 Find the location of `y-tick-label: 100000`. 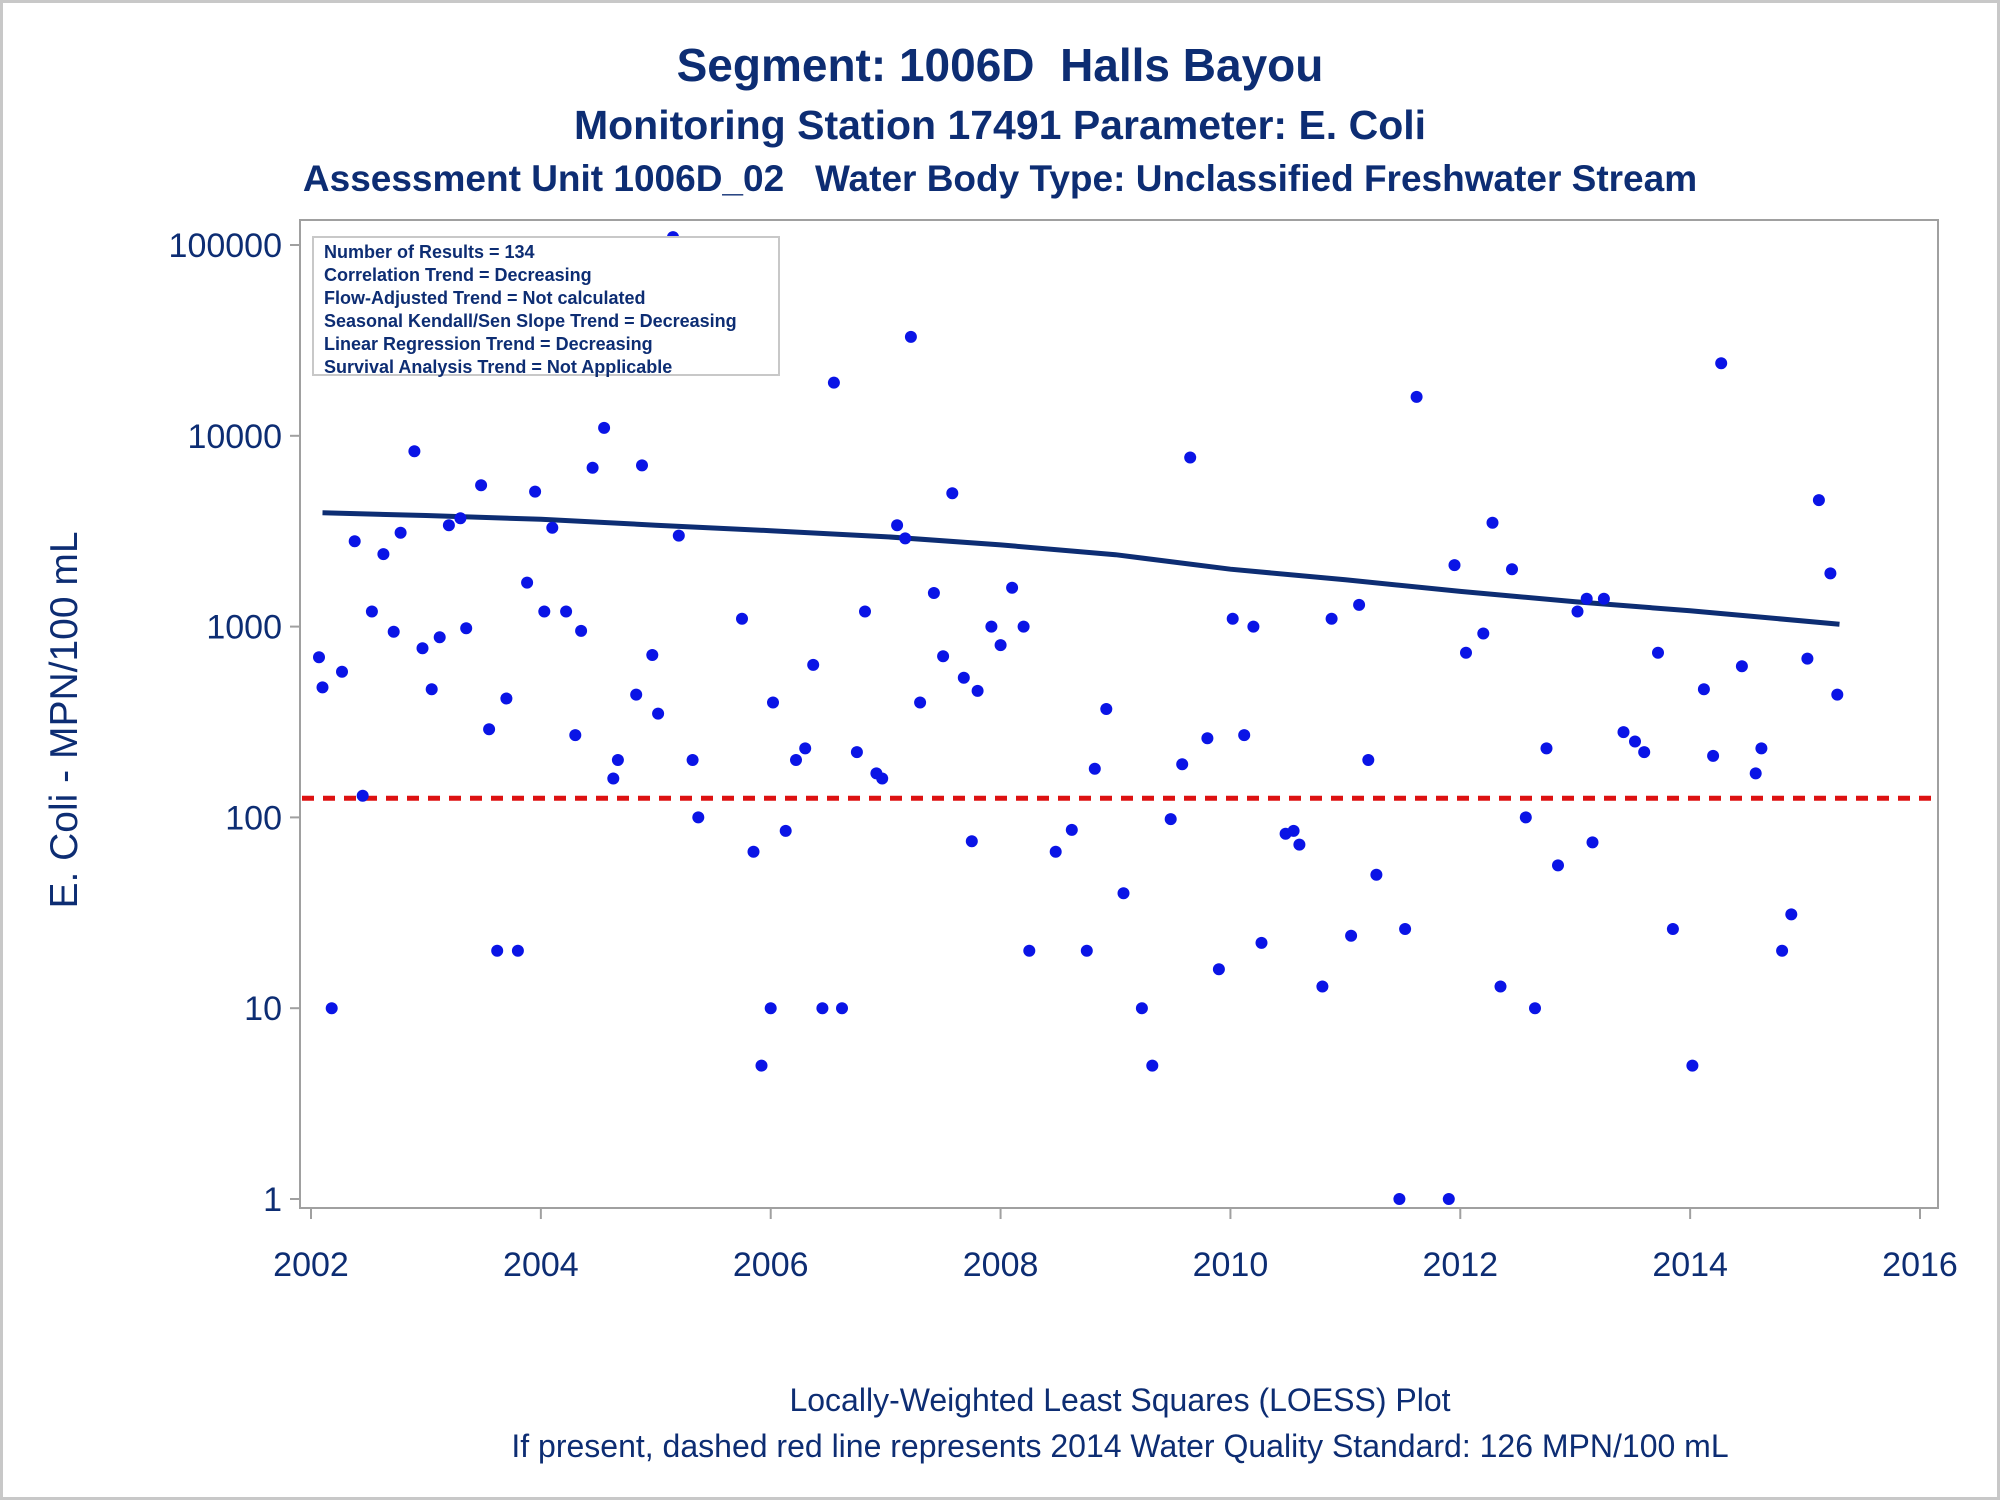

y-tick-label: 100000 is located at coordinates (225, 246).